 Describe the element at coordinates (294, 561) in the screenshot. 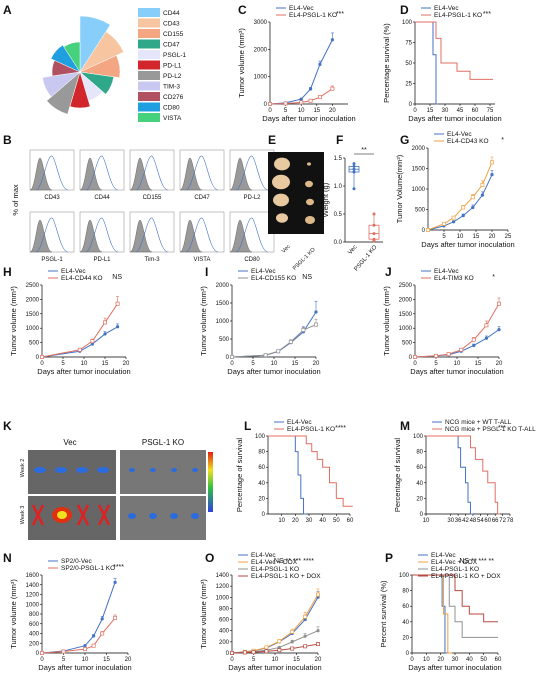

I see `significance-label: NS ** *** ****` at that location.